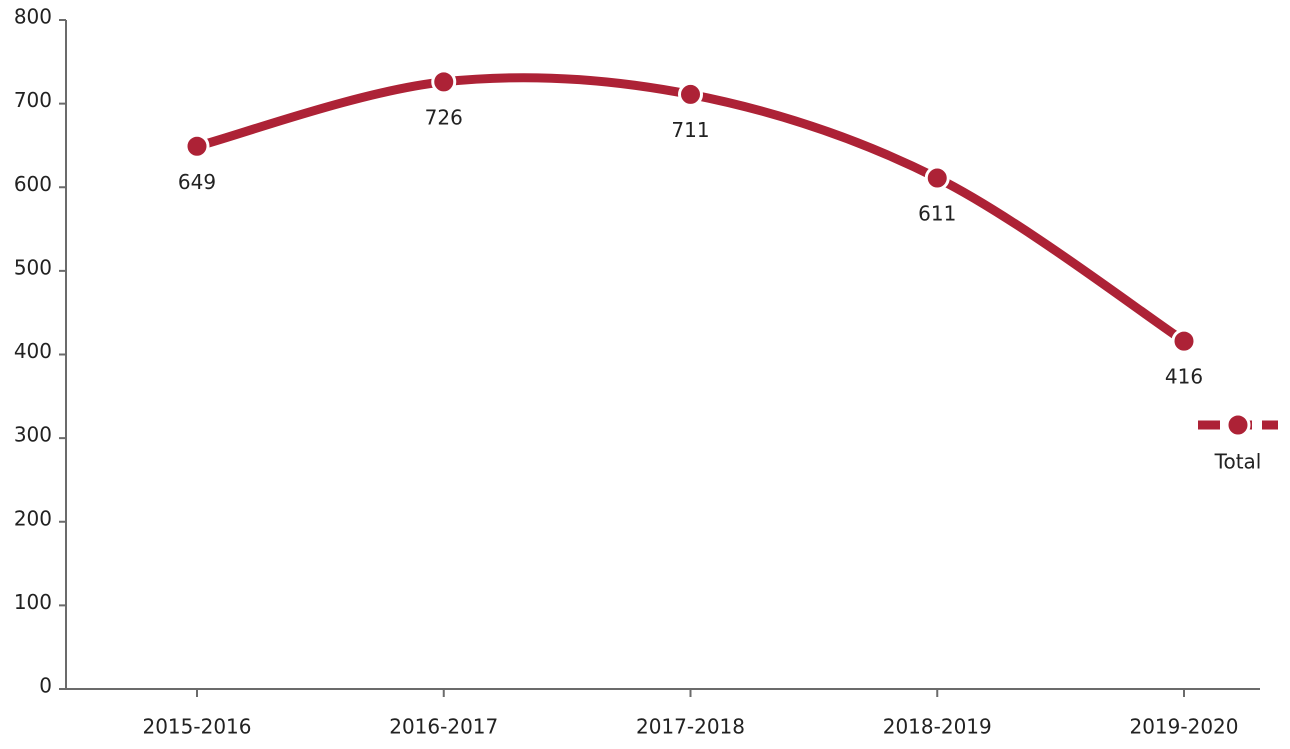 This screenshot has height=749, width=1290. I want to click on x-tick-label: 2018-2019, so click(937, 727).